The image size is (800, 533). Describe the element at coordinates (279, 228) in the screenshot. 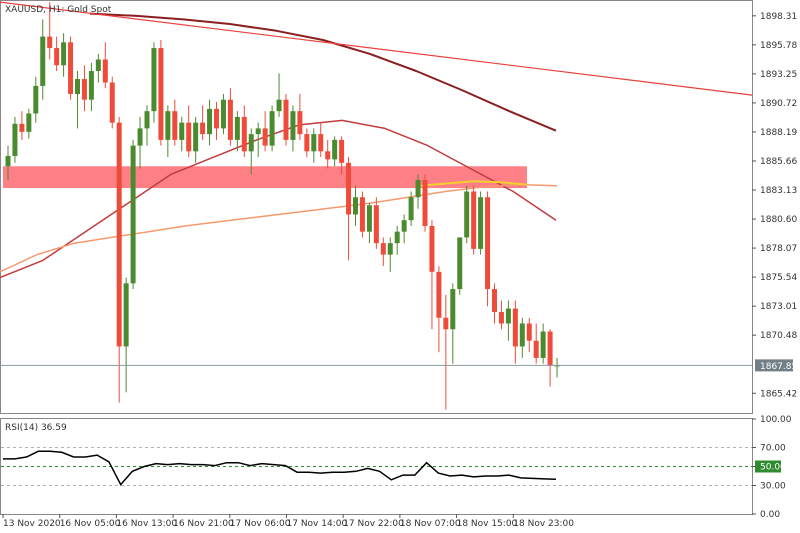

I see `ma-slow-line` at that location.